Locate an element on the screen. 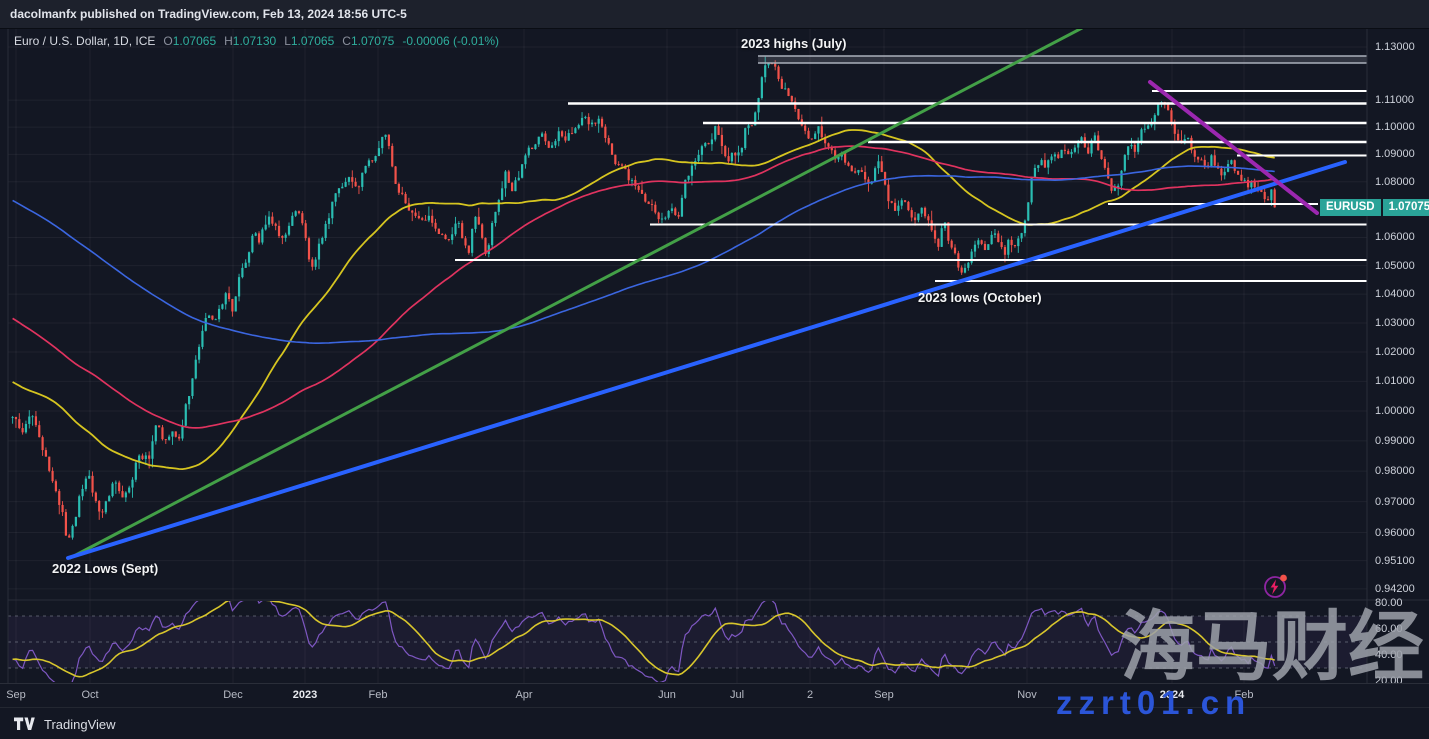 The width and height of the screenshot is (1429, 739). rsi-ma-line is located at coordinates (643, 639).